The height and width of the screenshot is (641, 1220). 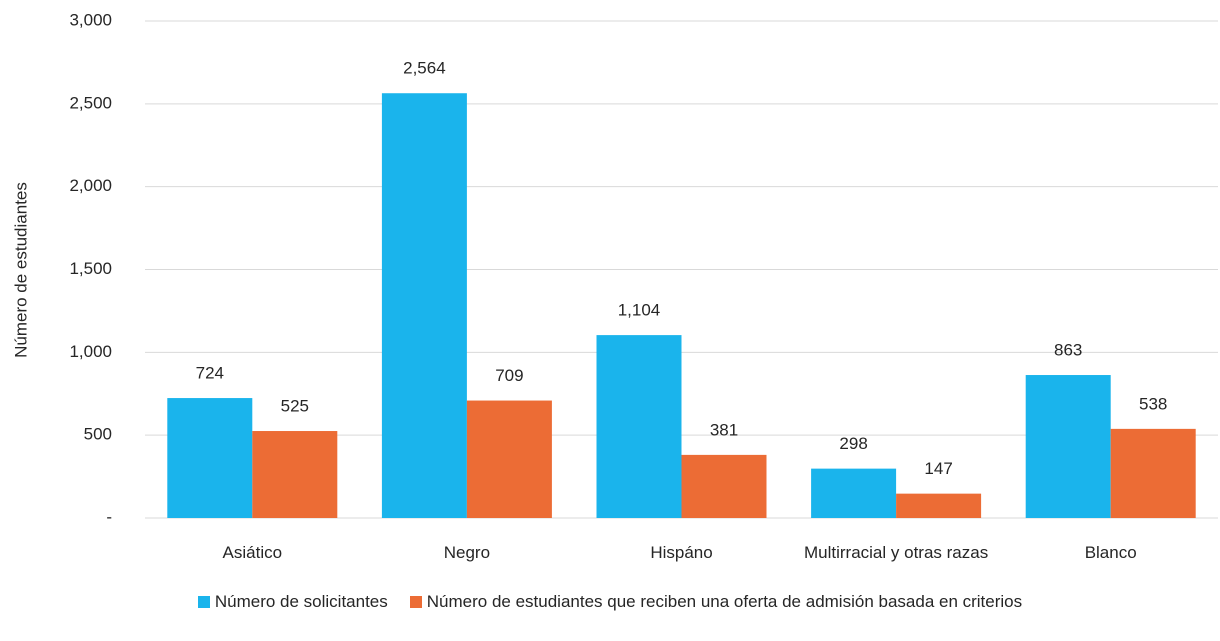 What do you see at coordinates (90, 268) in the screenshot?
I see `y-tick-label: 1,500` at bounding box center [90, 268].